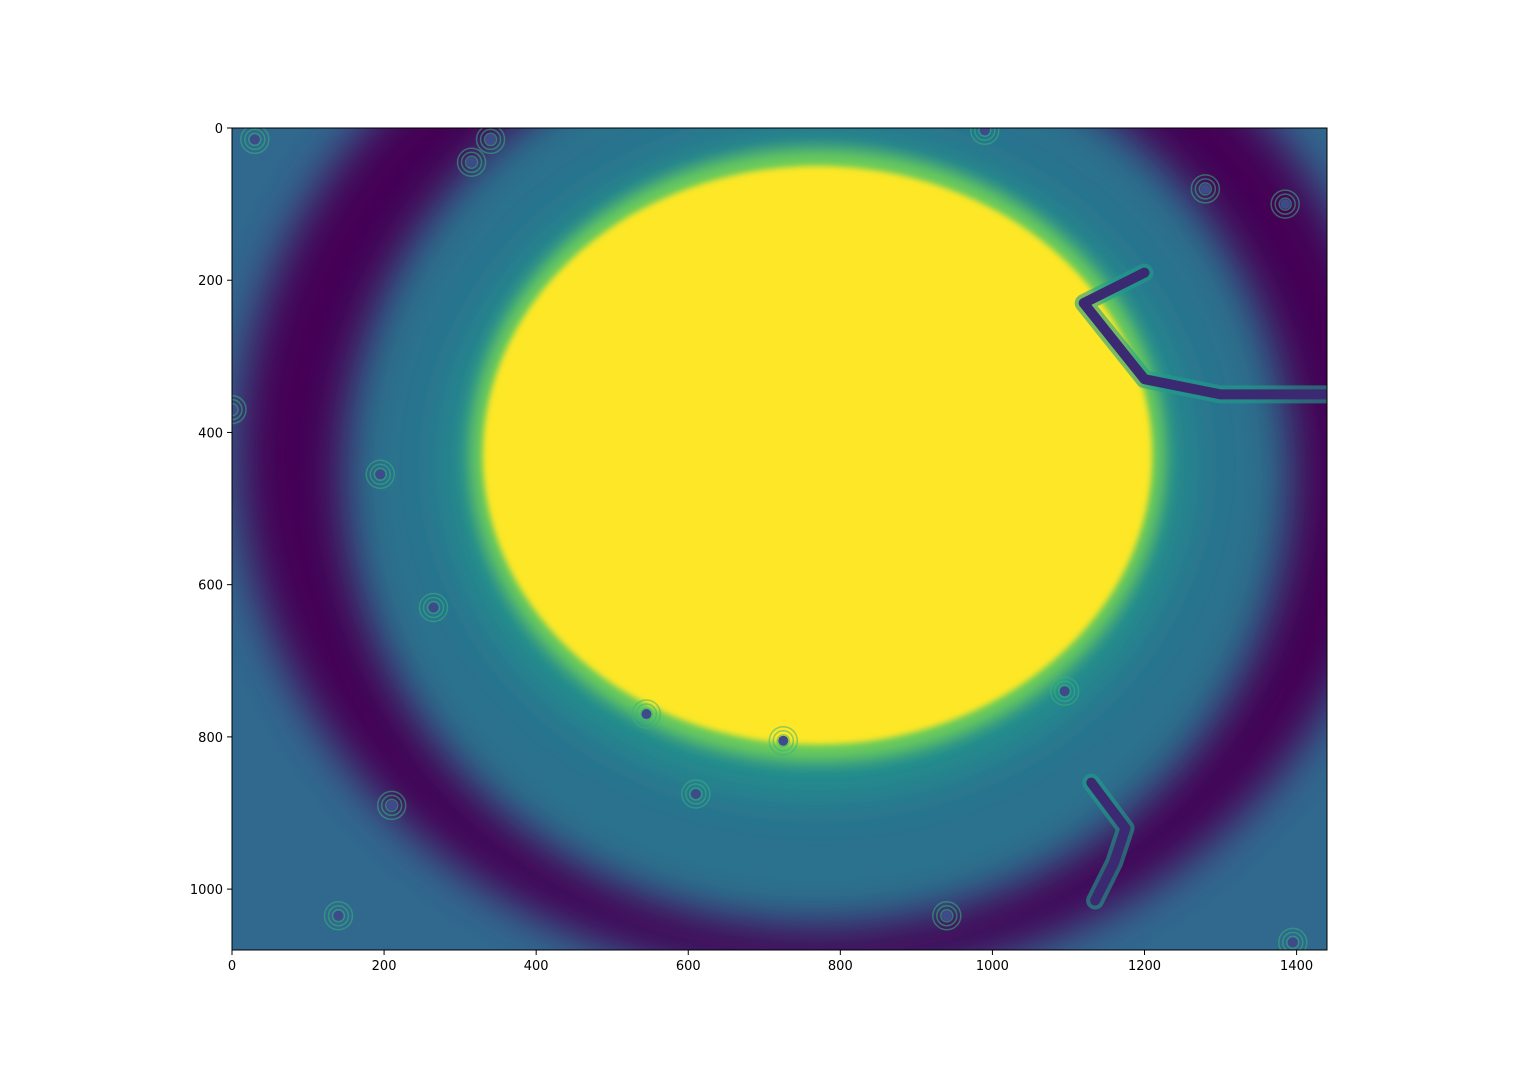 The height and width of the screenshot is (1067, 1520). Describe the element at coordinates (219, 129) in the screenshot. I see `y-tick-label: 0` at that location.